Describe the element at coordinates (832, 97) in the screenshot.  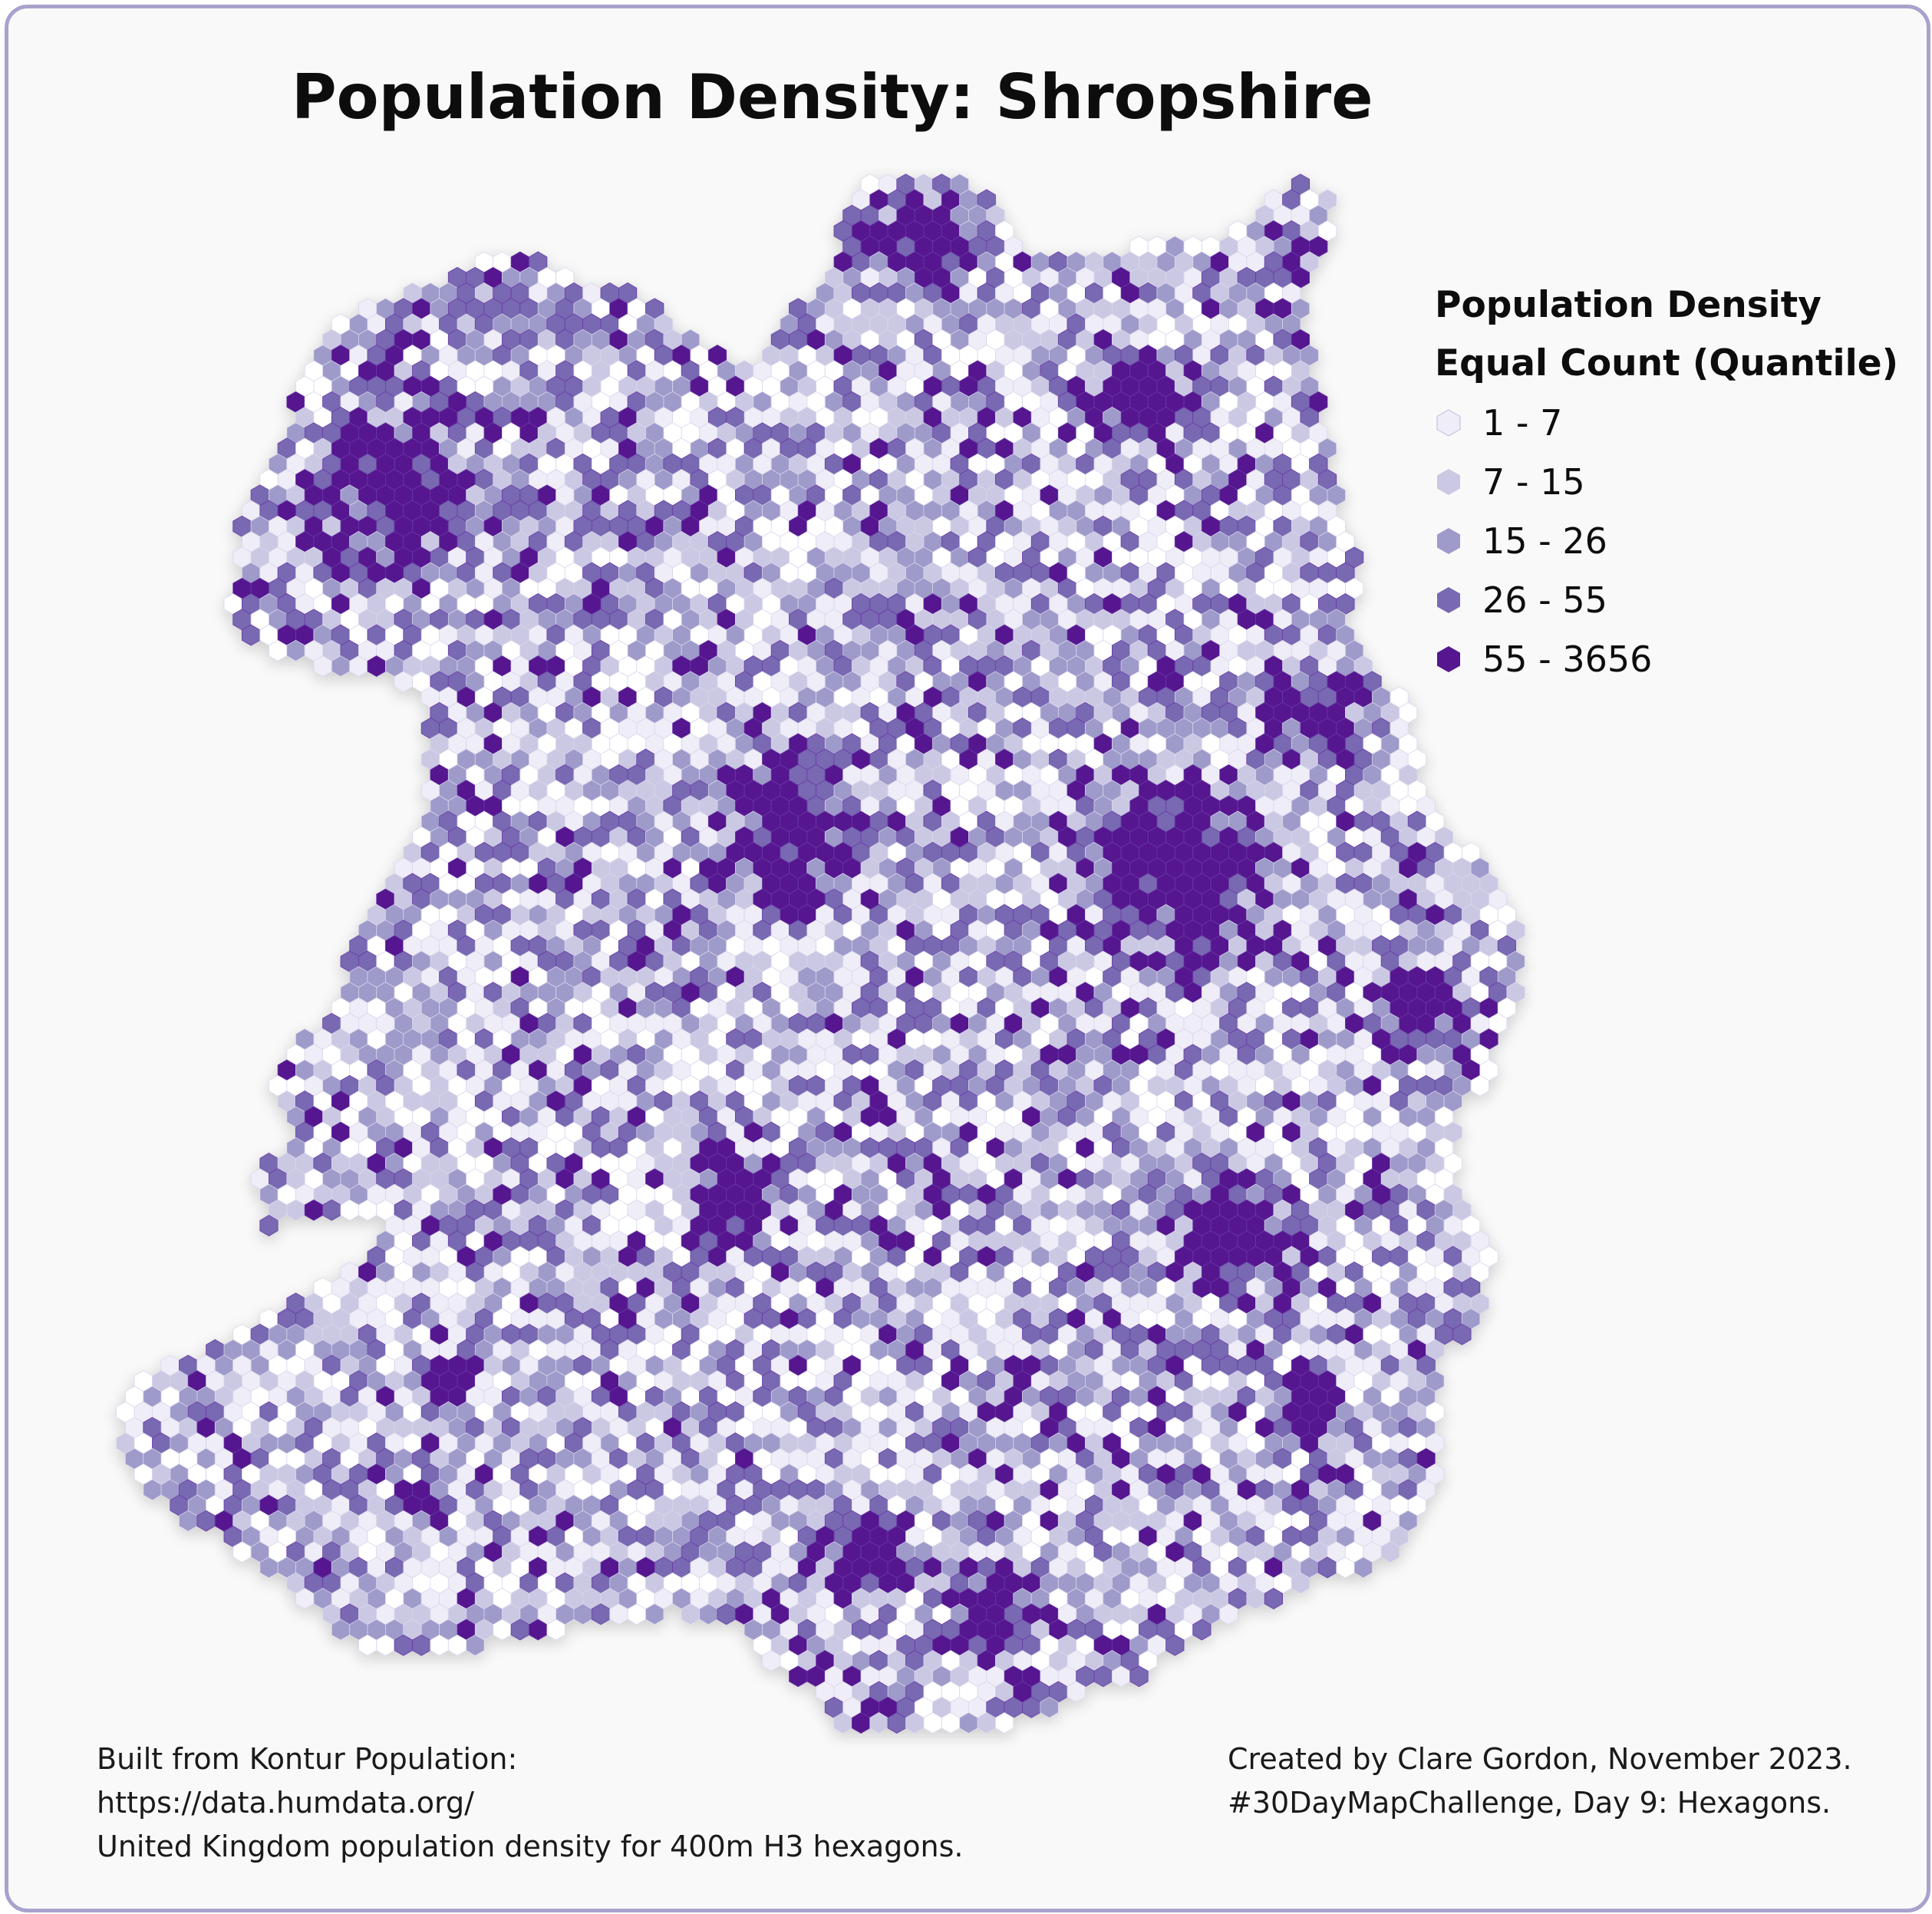
I see `map-title: Population Density: Shropshire` at that location.